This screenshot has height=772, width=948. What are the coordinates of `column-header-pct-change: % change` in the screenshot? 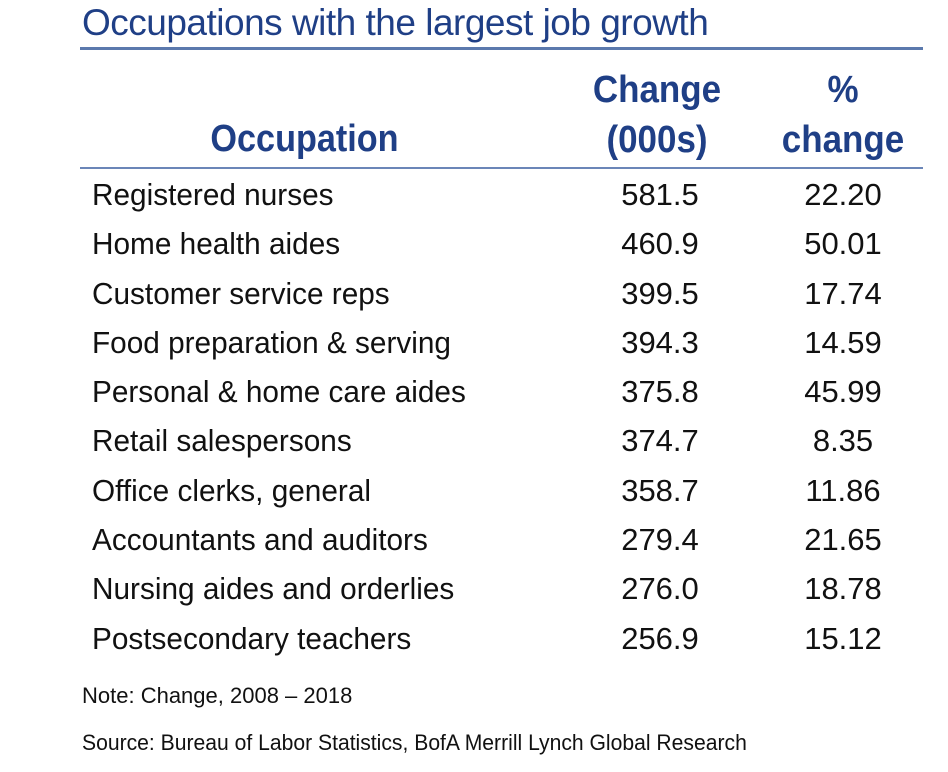 It's located at (843, 115).